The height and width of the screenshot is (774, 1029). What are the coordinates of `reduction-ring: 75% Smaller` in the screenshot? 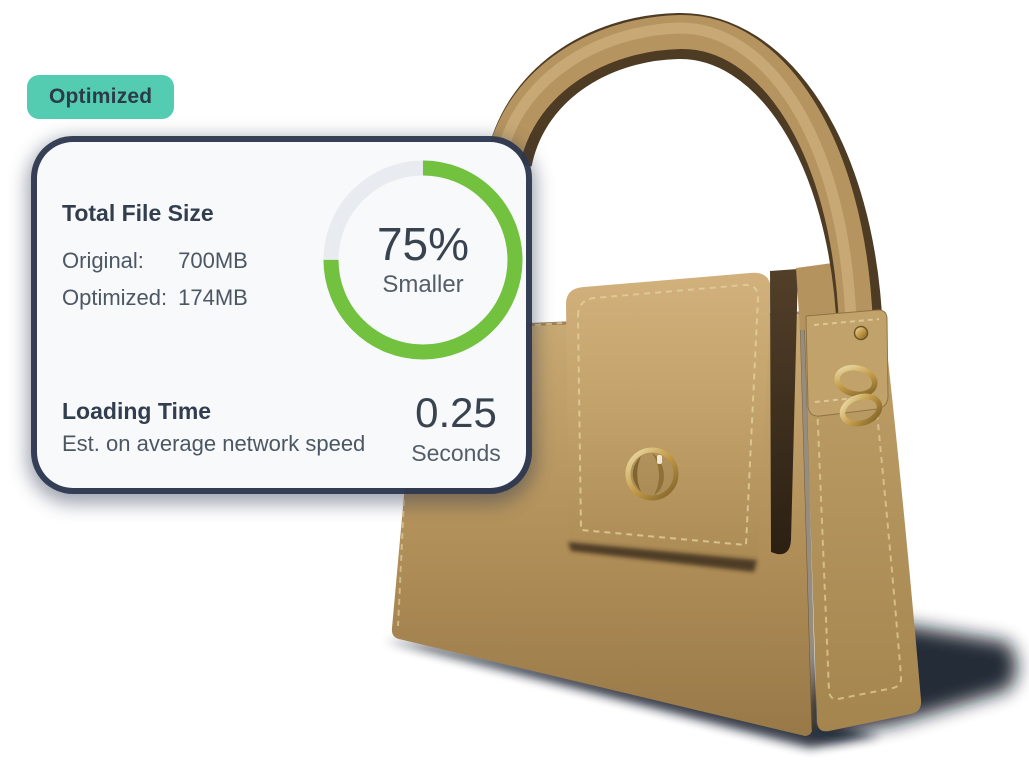 It's located at (423, 260).